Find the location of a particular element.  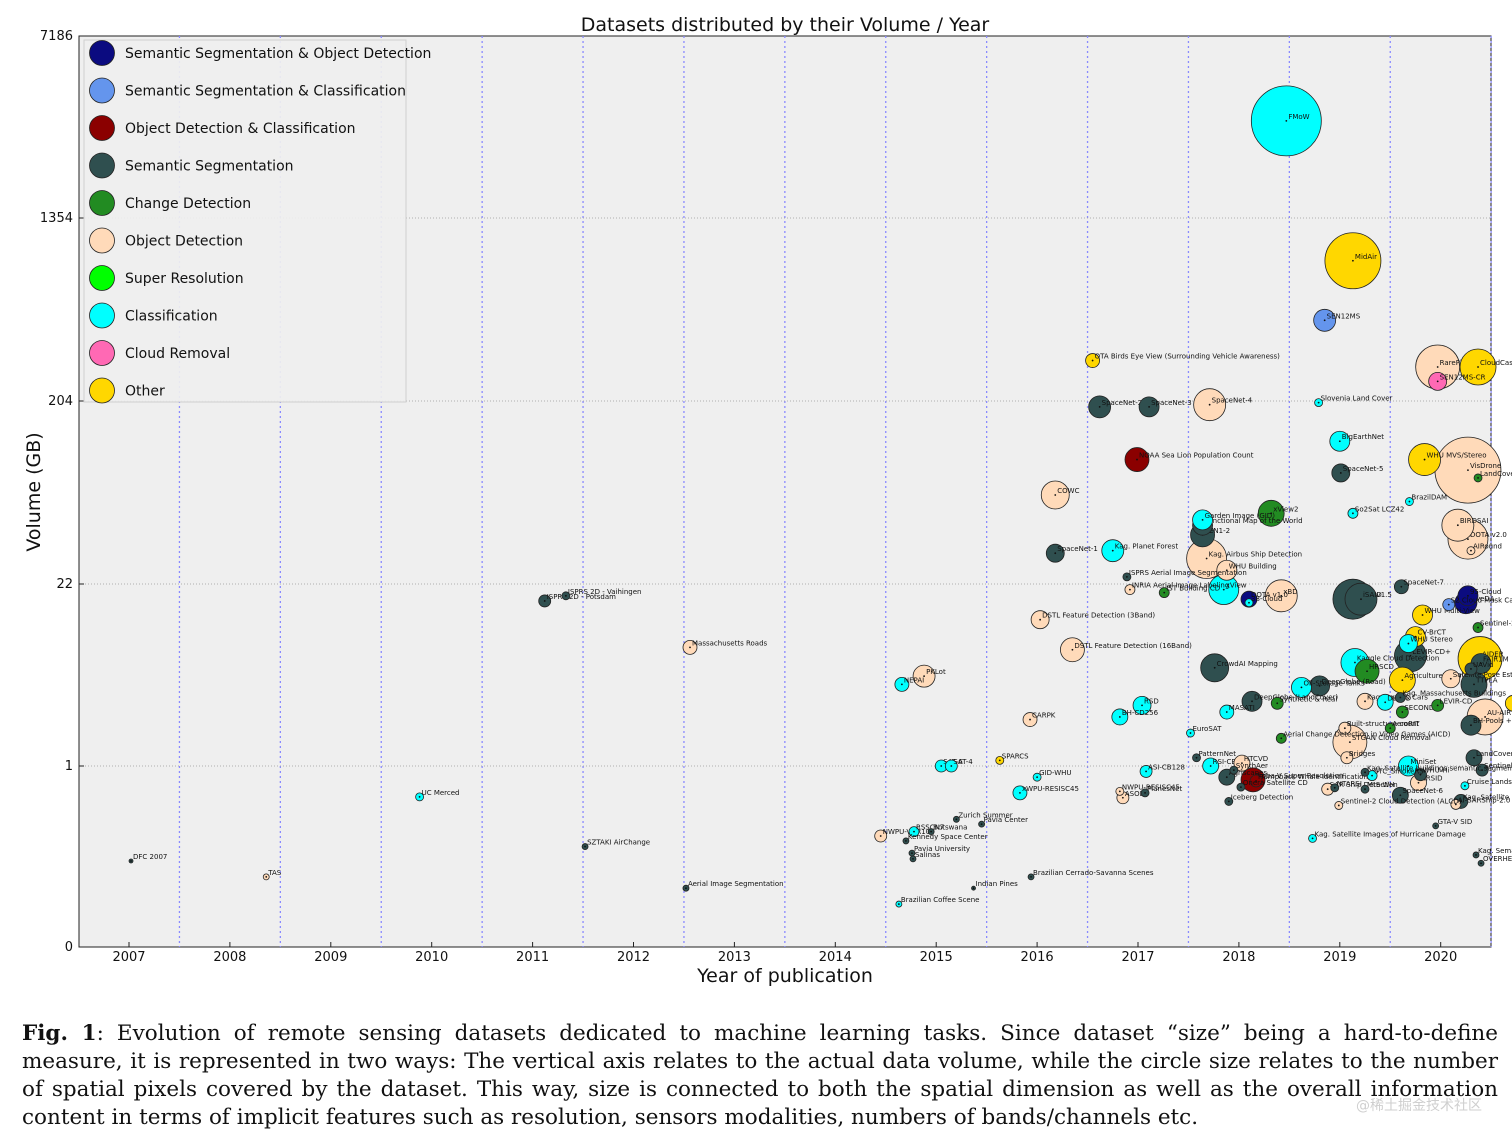

legend-item-super-resolution: Super Resolution is located at coordinates (166, 278).